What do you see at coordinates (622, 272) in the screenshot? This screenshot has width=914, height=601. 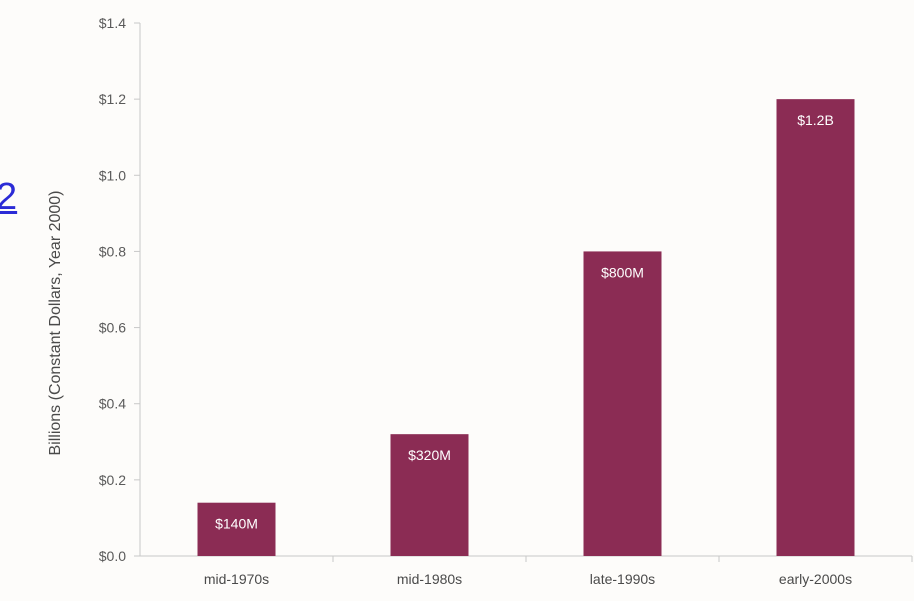 I see `bar-data-label: $800M` at bounding box center [622, 272].